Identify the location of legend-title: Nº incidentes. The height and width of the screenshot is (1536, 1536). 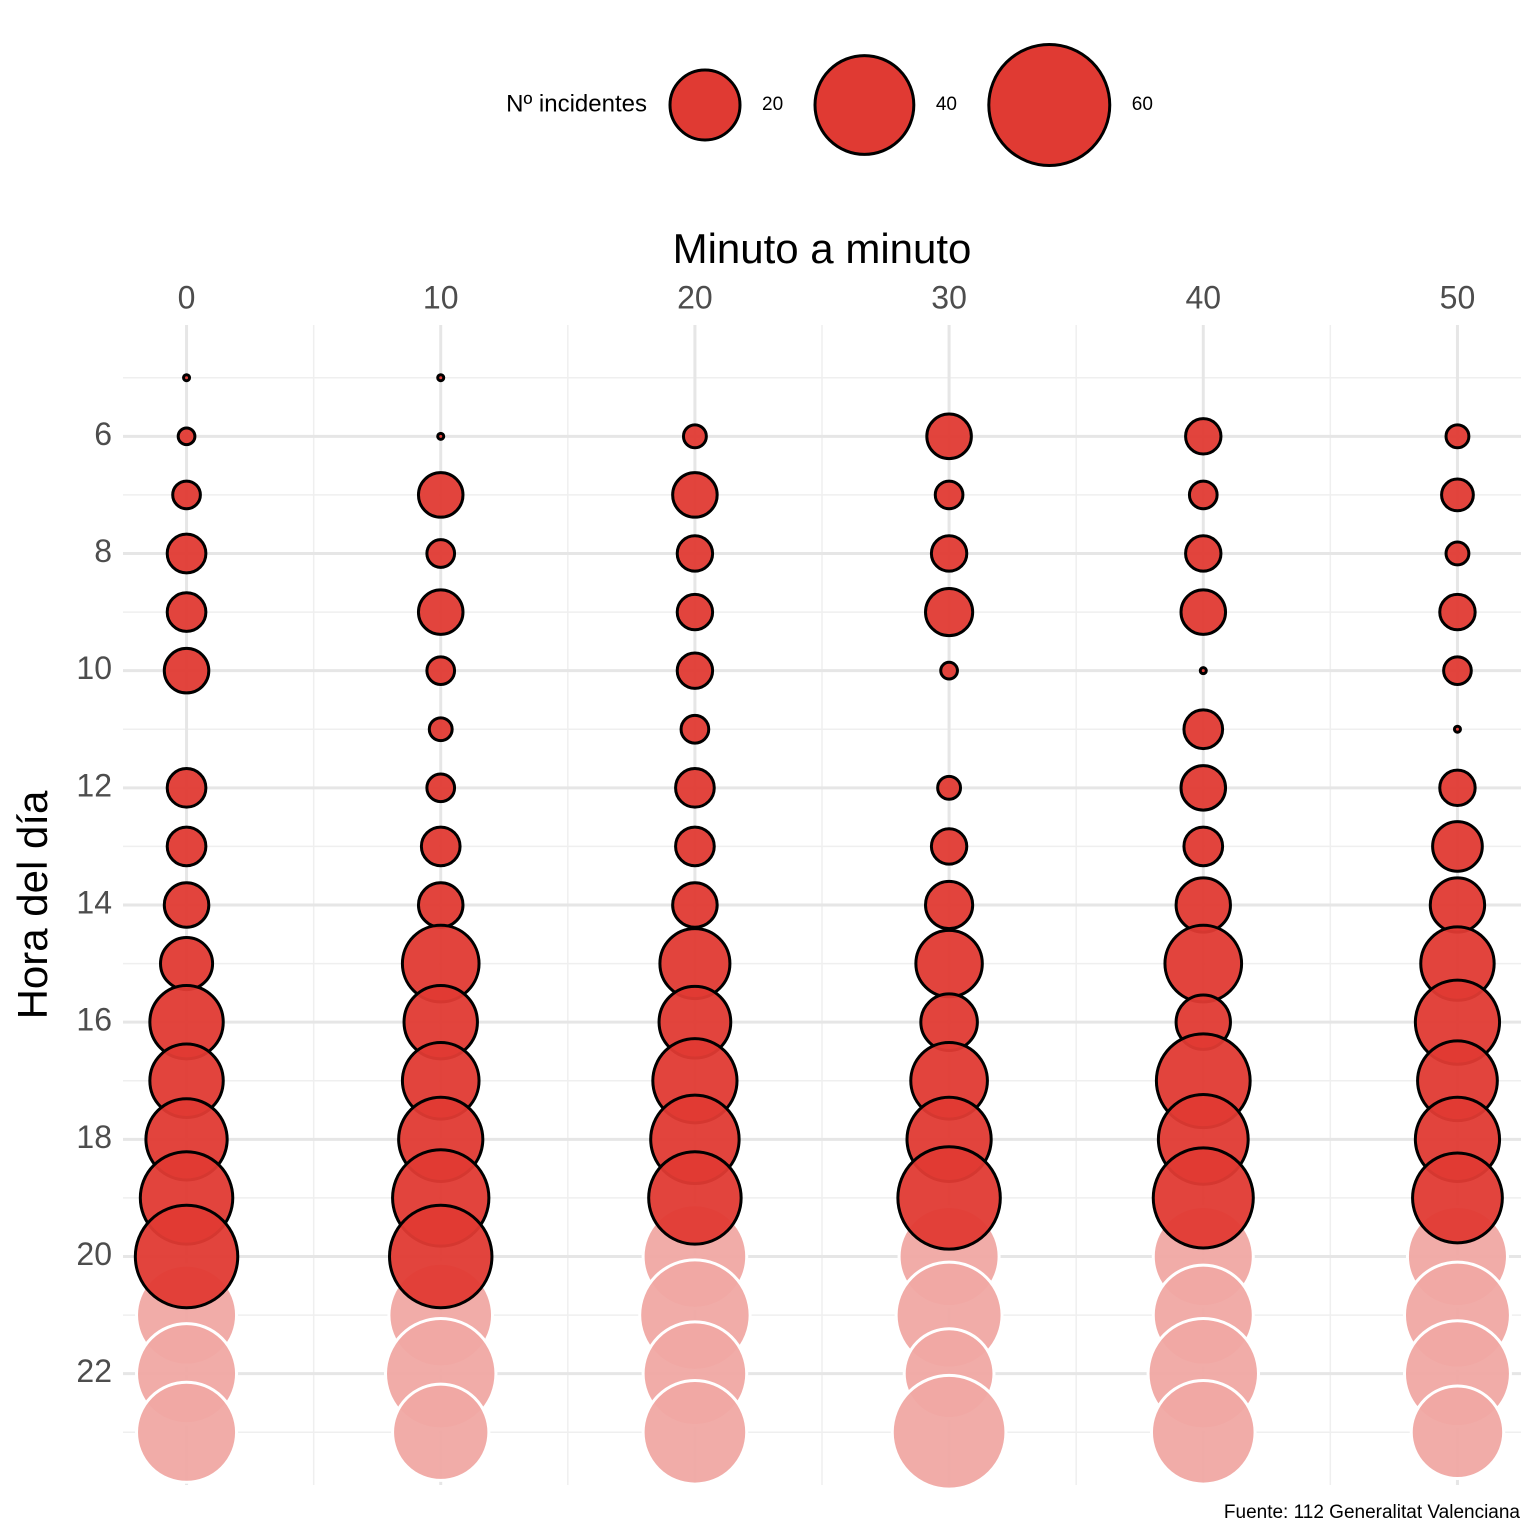
(576, 103).